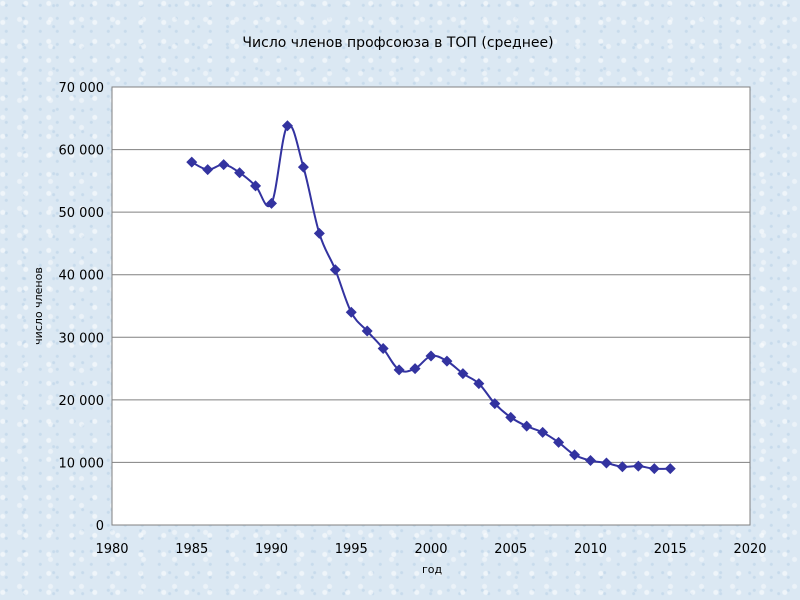 This screenshot has height=600, width=800. Describe the element at coordinates (397, 43) in the screenshot. I see `chart-title: Число членов профсоюза в ТОП (среднее)` at that location.